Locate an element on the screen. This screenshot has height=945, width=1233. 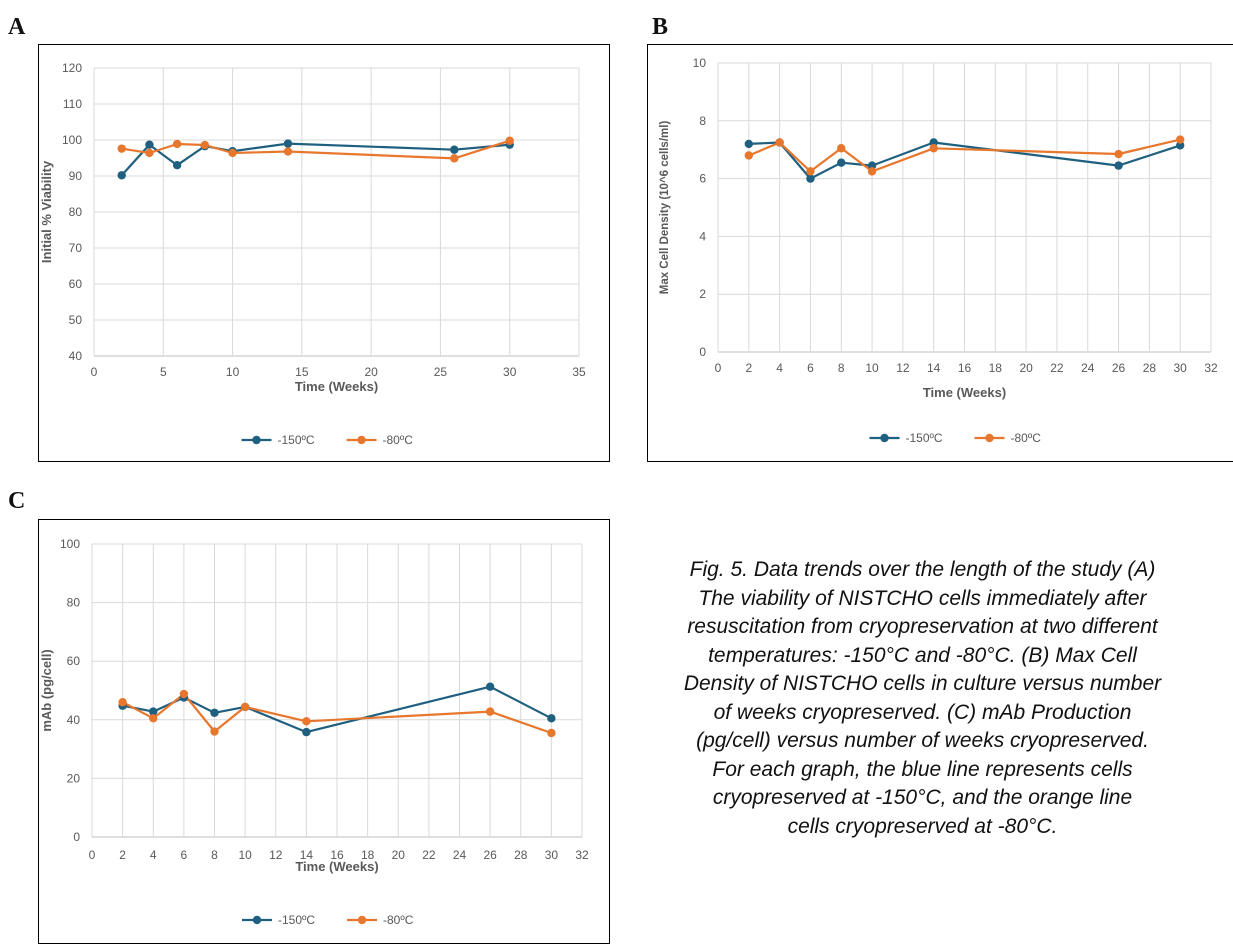
y-tick-label: 110 is located at coordinates (72, 104).